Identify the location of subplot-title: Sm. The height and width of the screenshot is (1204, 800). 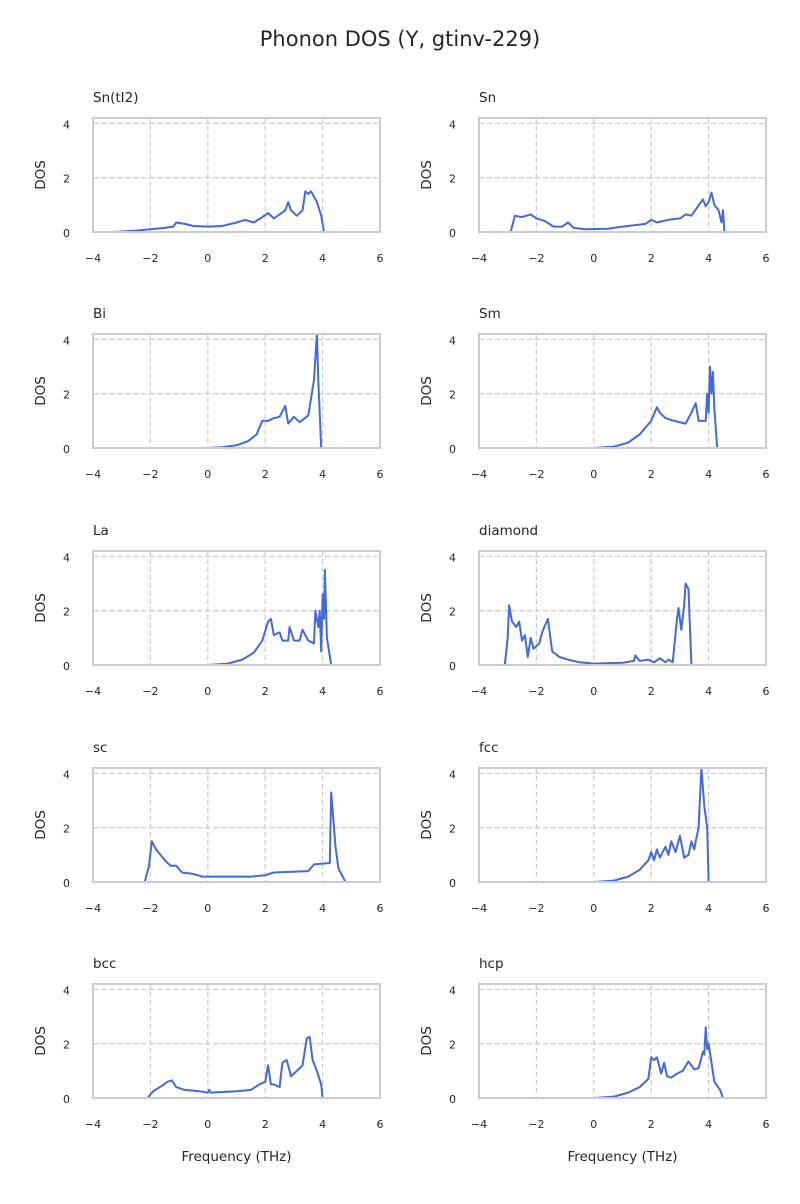
(490, 314).